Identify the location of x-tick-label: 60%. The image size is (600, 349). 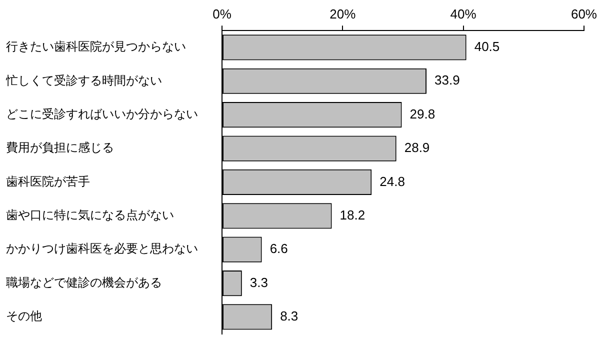
(584, 14).